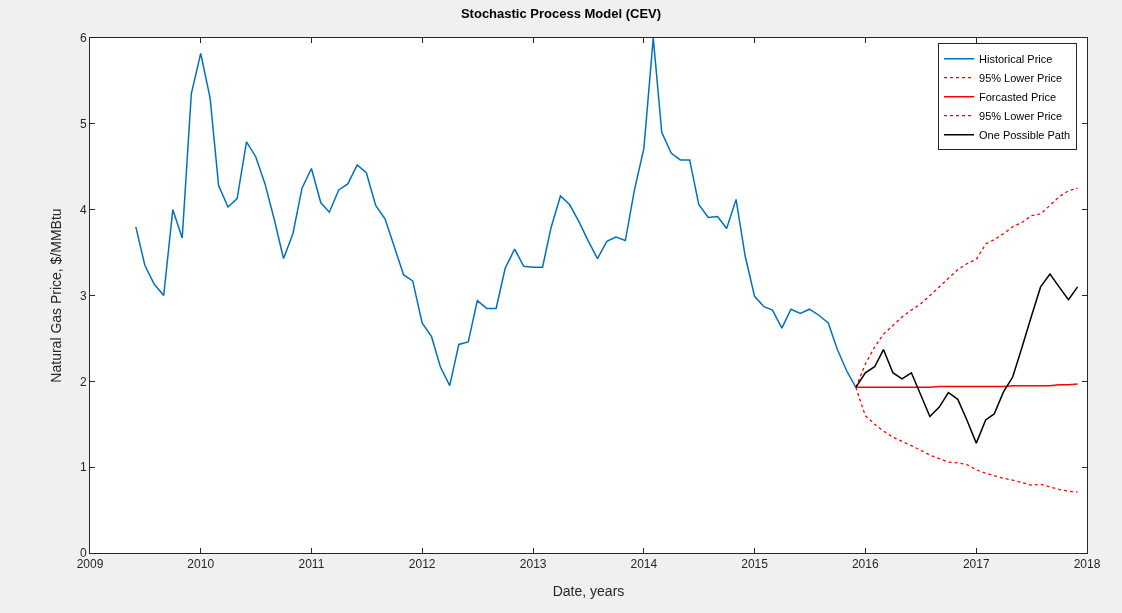 The height and width of the screenshot is (613, 1122). Describe the element at coordinates (83, 467) in the screenshot. I see `y-tick-label: 1` at that location.